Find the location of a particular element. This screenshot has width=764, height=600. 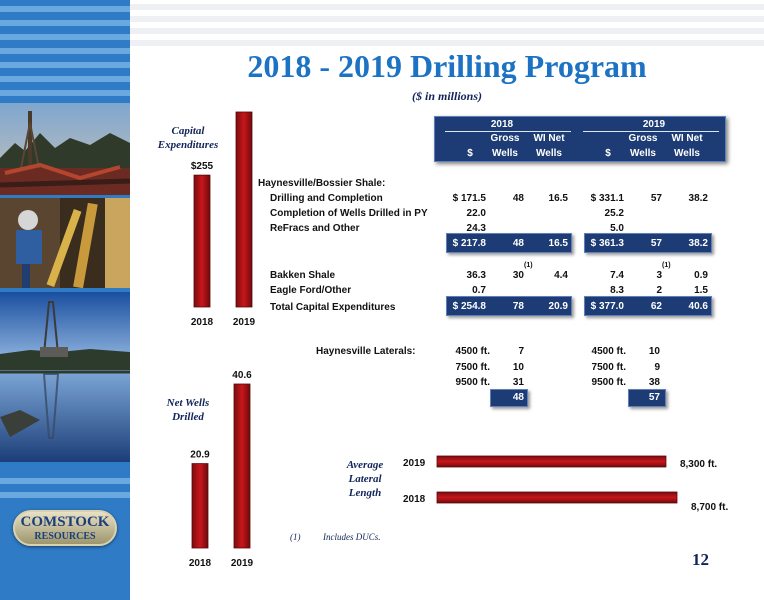

avg-lateral-label-line: Length is located at coordinates (365, 493).